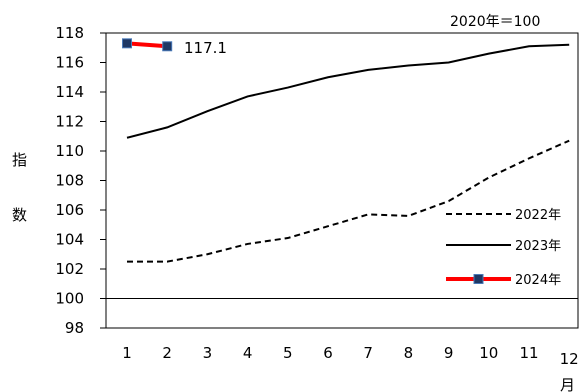 The image size is (588, 392). I want to click on x-tick-label: 3, so click(208, 353).